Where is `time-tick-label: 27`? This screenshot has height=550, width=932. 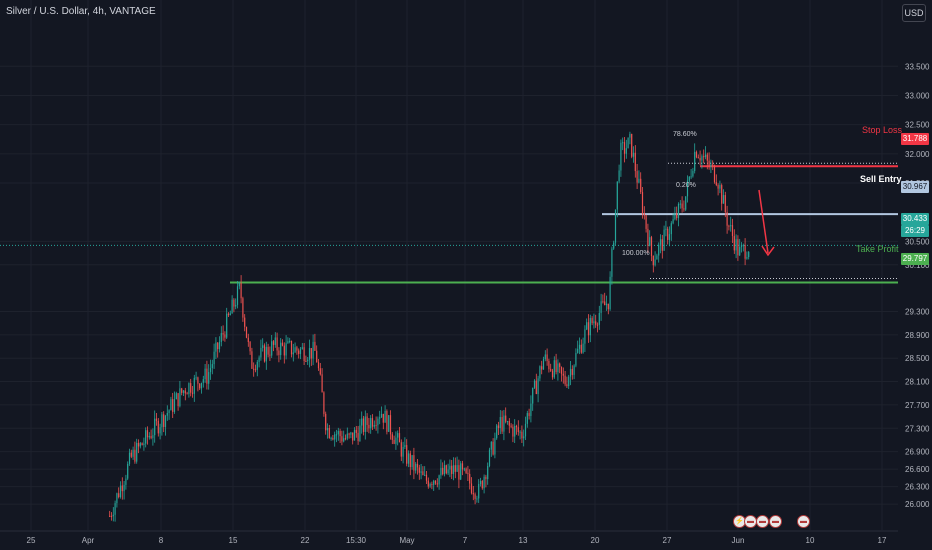
time-tick-label: 27 is located at coordinates (667, 540).